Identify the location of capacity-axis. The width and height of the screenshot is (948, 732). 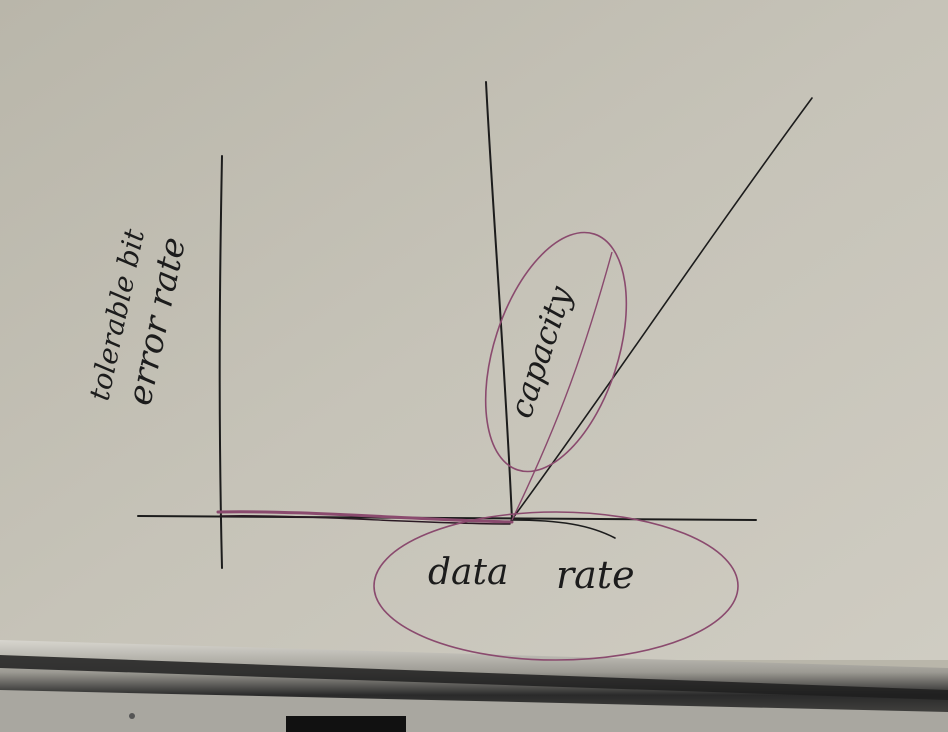
(499, 301).